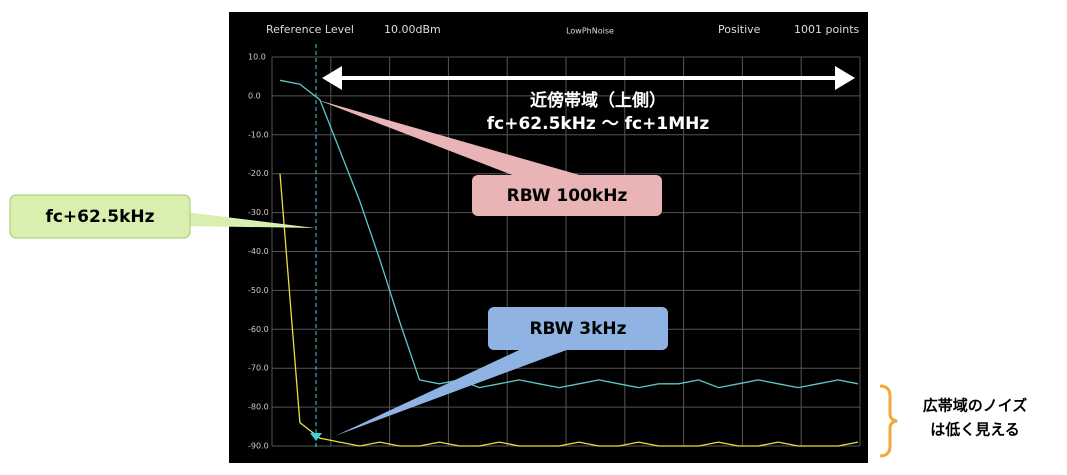 The height and width of the screenshot is (475, 1067). Describe the element at coordinates (316, 437) in the screenshot. I see `marker` at that location.